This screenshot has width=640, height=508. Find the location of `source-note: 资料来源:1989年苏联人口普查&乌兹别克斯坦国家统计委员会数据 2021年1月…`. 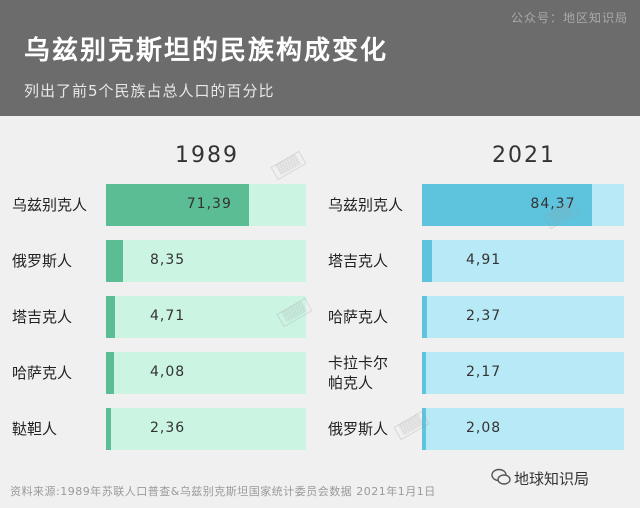

source-note: 资料来源:1989年苏联人口普查&乌兹别克斯坦国家统计委员会数据 2021年1月… is located at coordinates (223, 491).